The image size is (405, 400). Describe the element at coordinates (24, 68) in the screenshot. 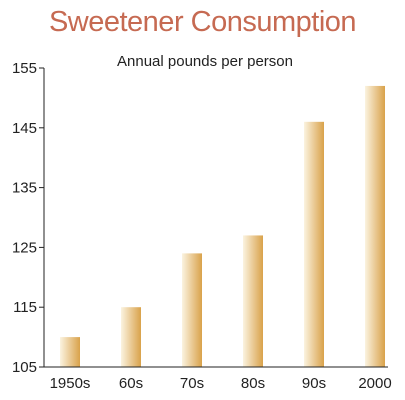

I see `y-tick-label: 155` at that location.